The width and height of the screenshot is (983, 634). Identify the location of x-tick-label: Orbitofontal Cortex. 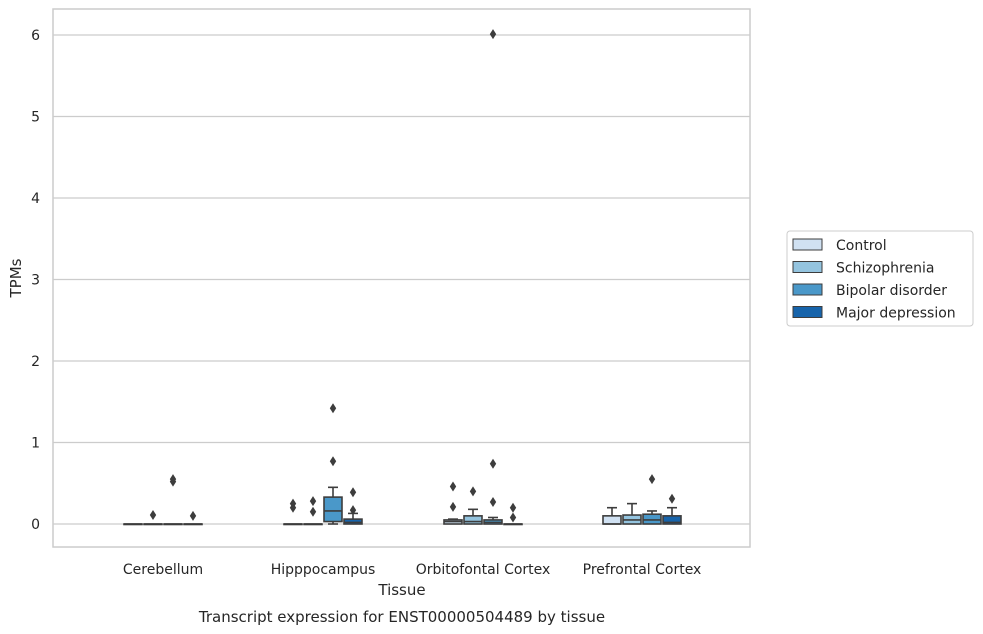
(483, 570).